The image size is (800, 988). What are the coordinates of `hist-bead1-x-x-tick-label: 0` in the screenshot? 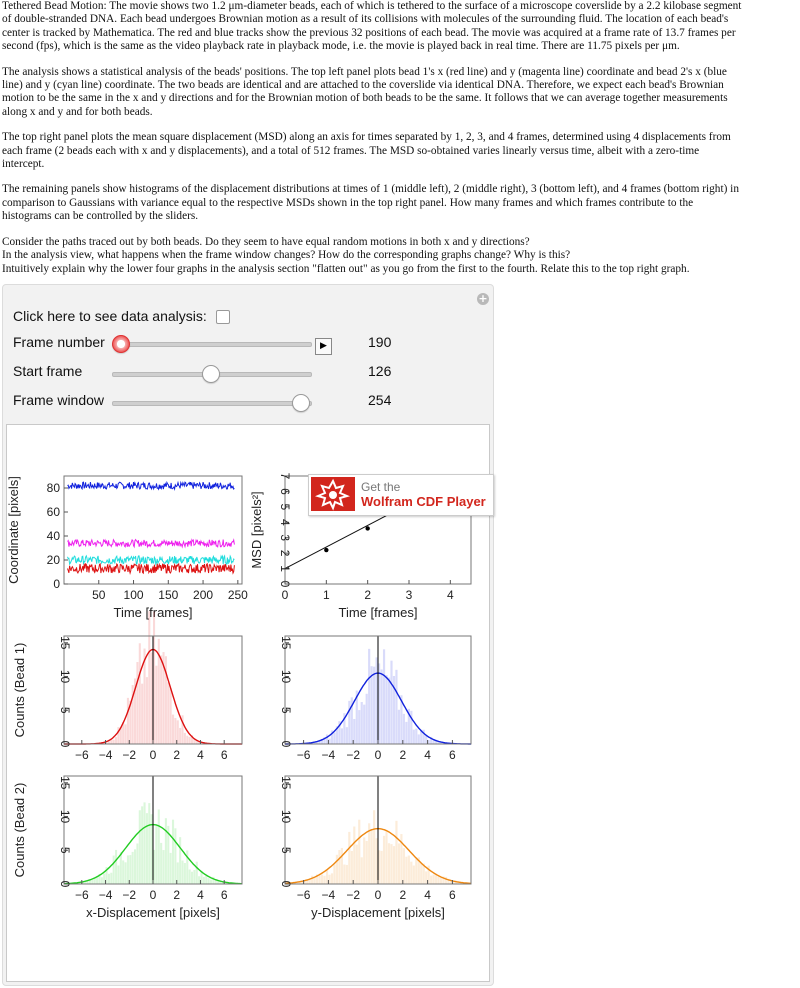 It's located at (153, 755).